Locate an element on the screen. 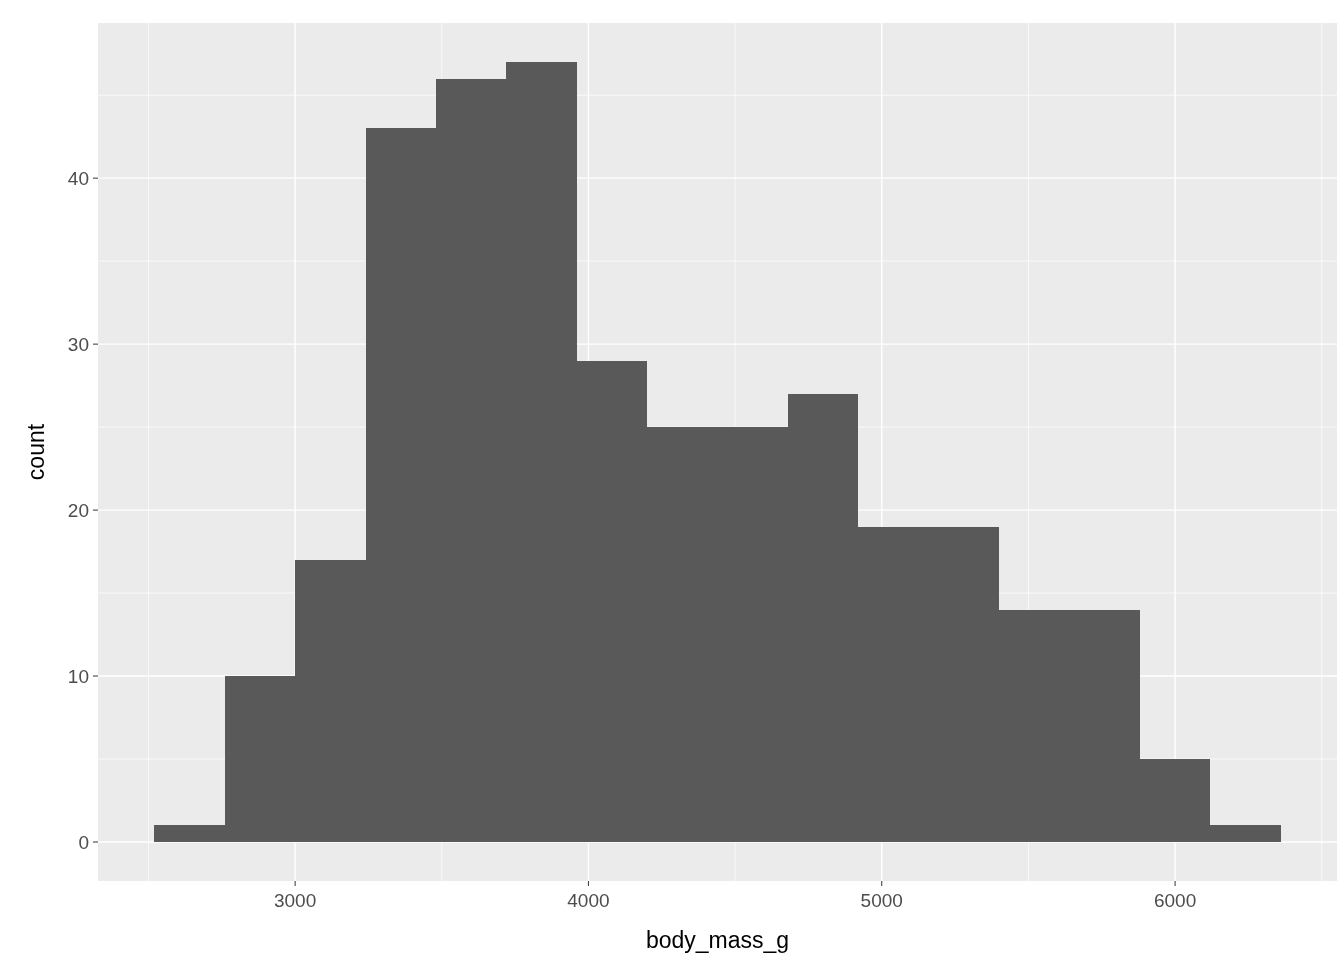 Image resolution: width=1344 pixels, height=960 pixels. y-tick-label: 10 is located at coordinates (78, 676).